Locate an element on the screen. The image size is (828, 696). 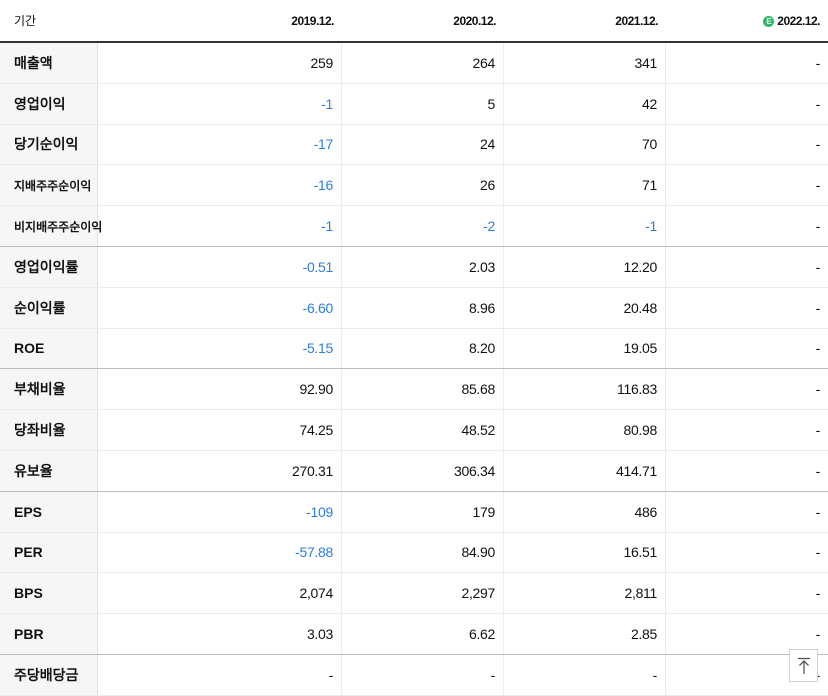
table-row: 유보율 270.31 306.34 414.71 - is located at coordinates (414, 471).